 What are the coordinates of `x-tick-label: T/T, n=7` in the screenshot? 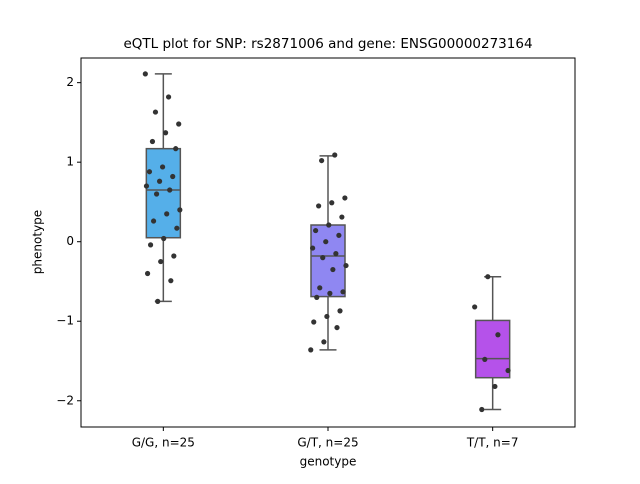 It's located at (492, 443).